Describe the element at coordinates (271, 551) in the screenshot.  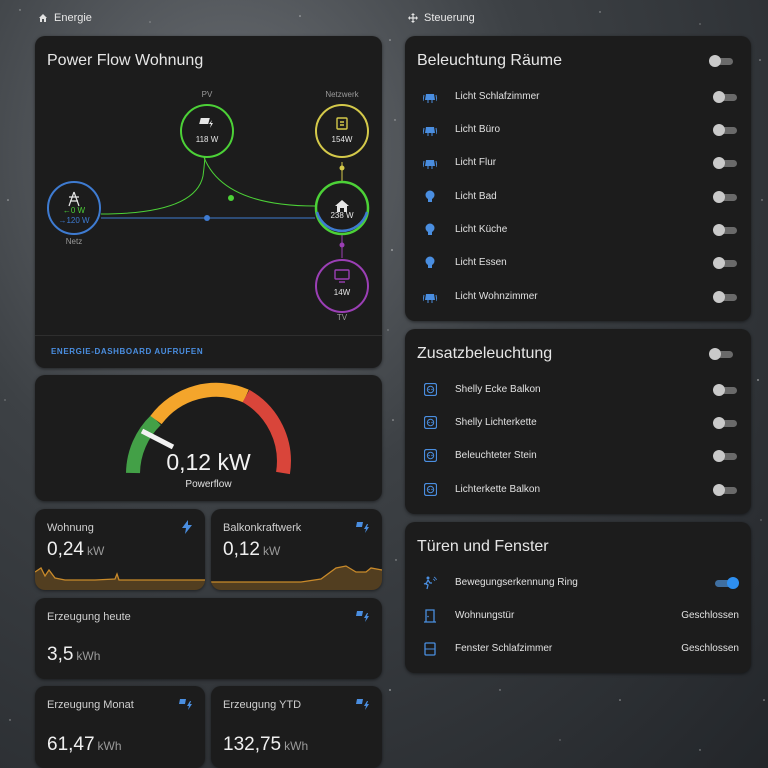
I see `balkon-unit: kW` at that location.